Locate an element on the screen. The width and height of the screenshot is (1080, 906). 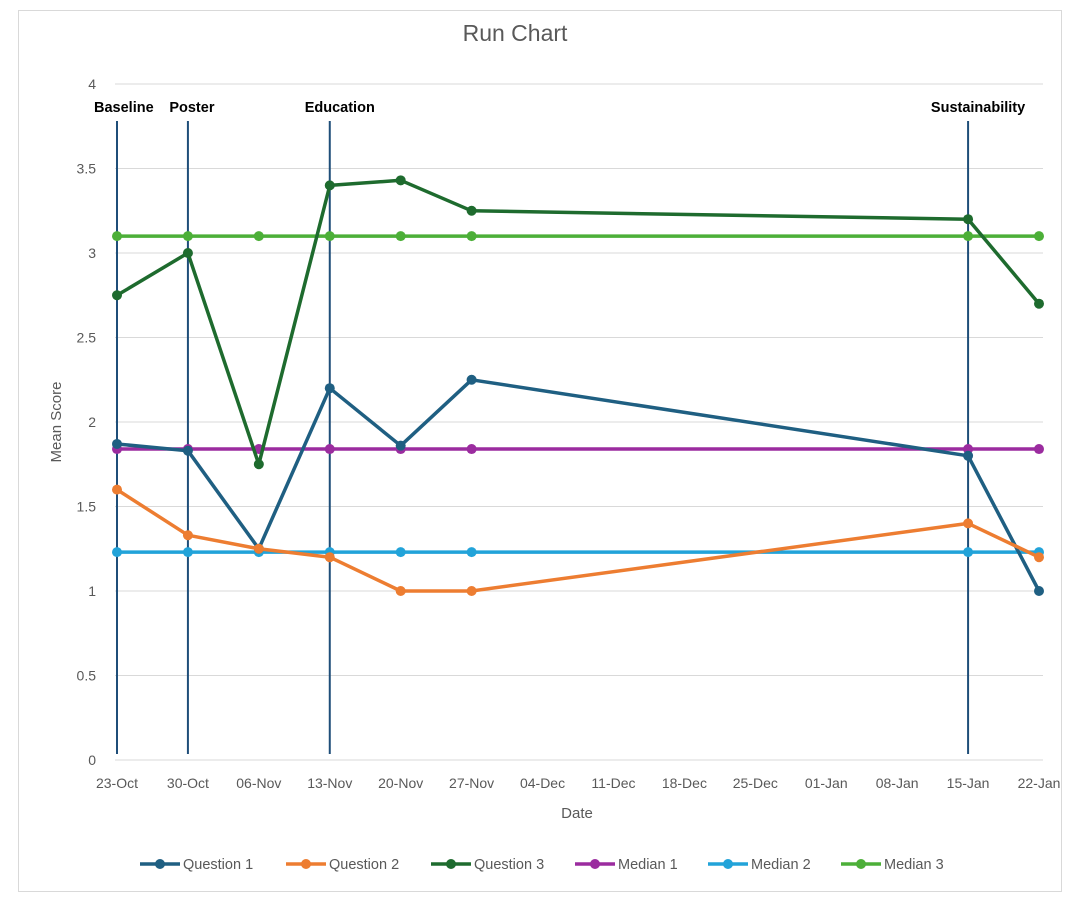
y-axis-label: Mean Score is located at coordinates (56, 422).